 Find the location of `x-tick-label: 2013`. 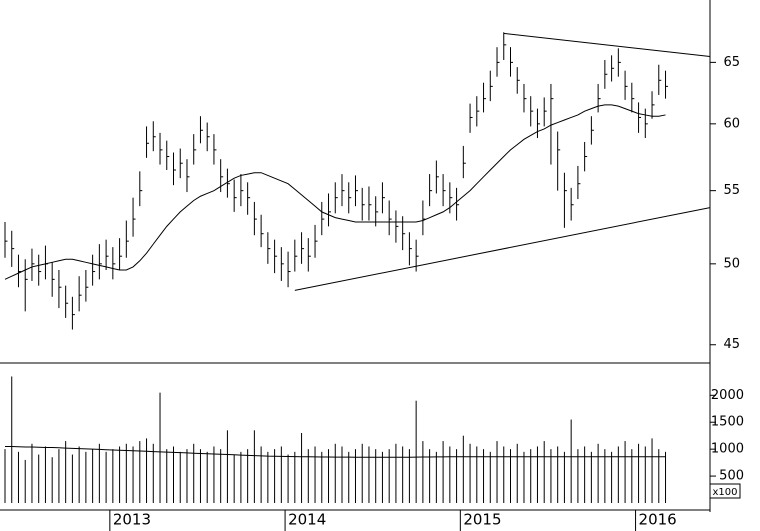

x-tick-label: 2013 is located at coordinates (132, 520).